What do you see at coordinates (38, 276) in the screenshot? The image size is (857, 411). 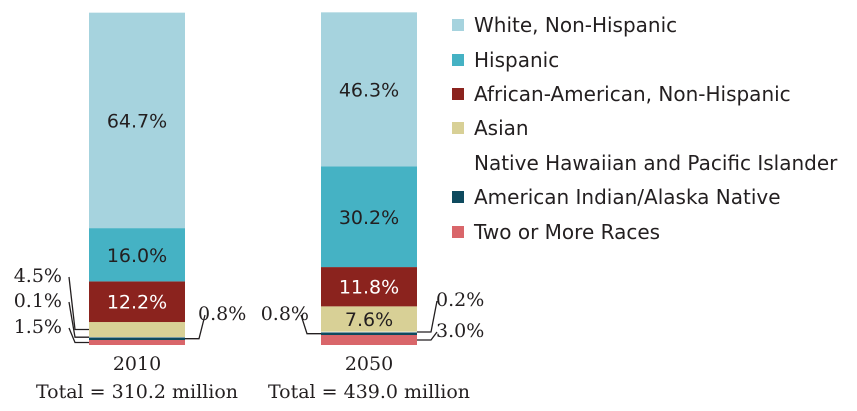 I see `data-label-2010-4: 4.5%` at bounding box center [38, 276].